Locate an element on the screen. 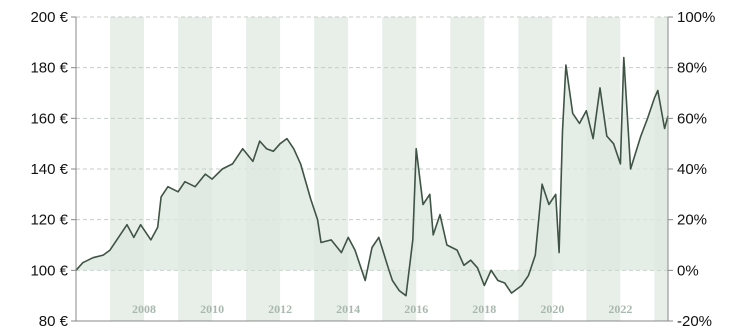  year-label: 2018 is located at coordinates (484, 309).